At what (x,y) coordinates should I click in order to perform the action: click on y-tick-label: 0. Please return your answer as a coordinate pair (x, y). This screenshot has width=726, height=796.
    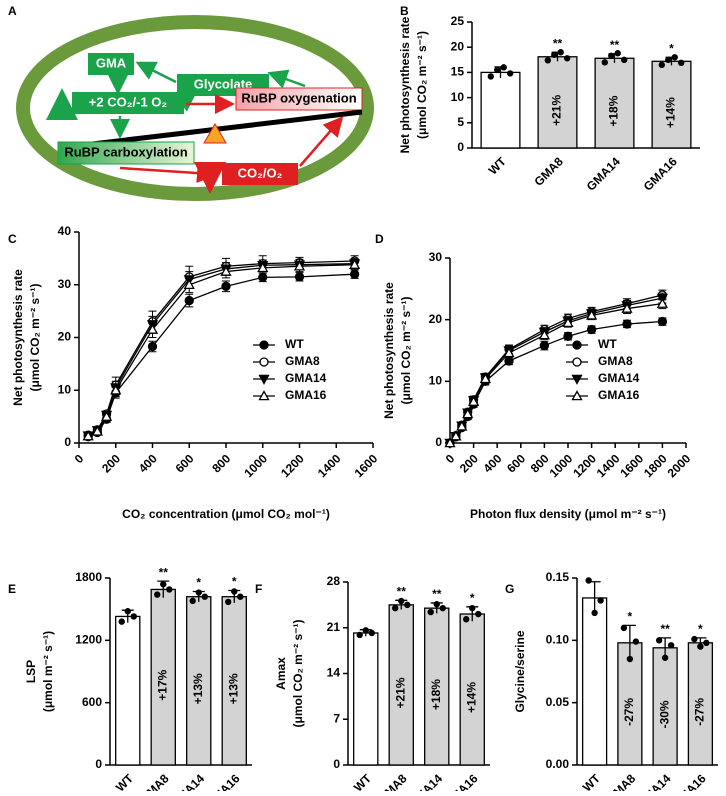
    Looking at the image, I should click on (98, 764).